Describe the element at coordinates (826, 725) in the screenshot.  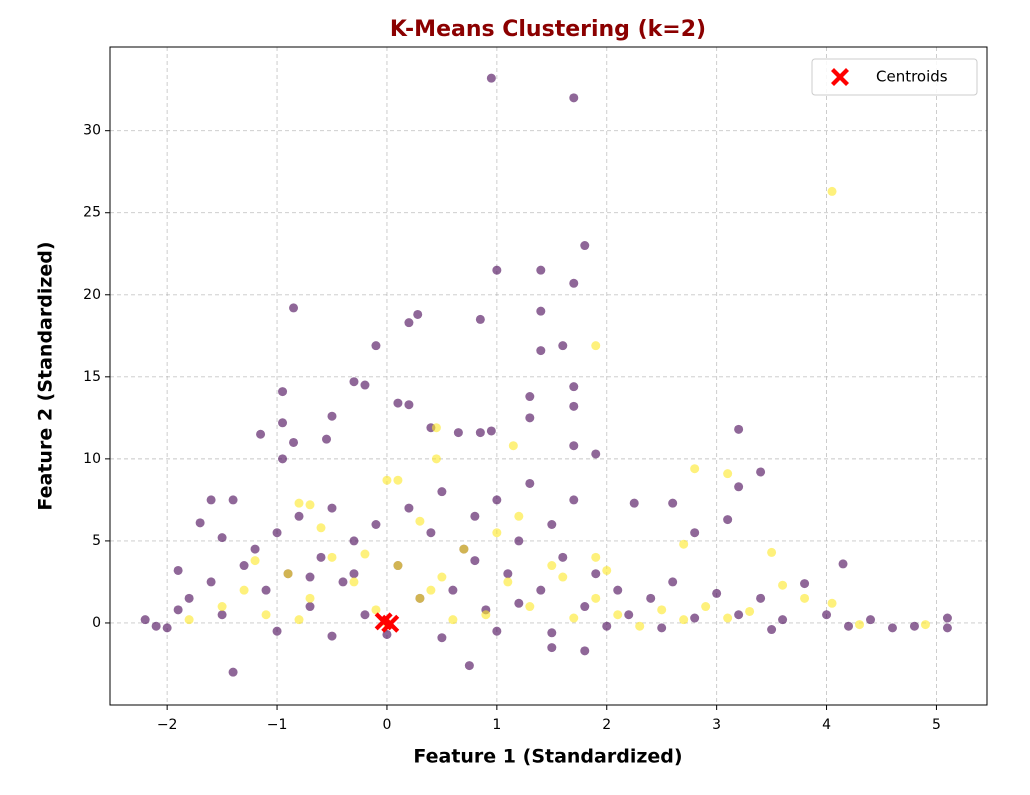
I see `x-tick-label: 4` at that location.